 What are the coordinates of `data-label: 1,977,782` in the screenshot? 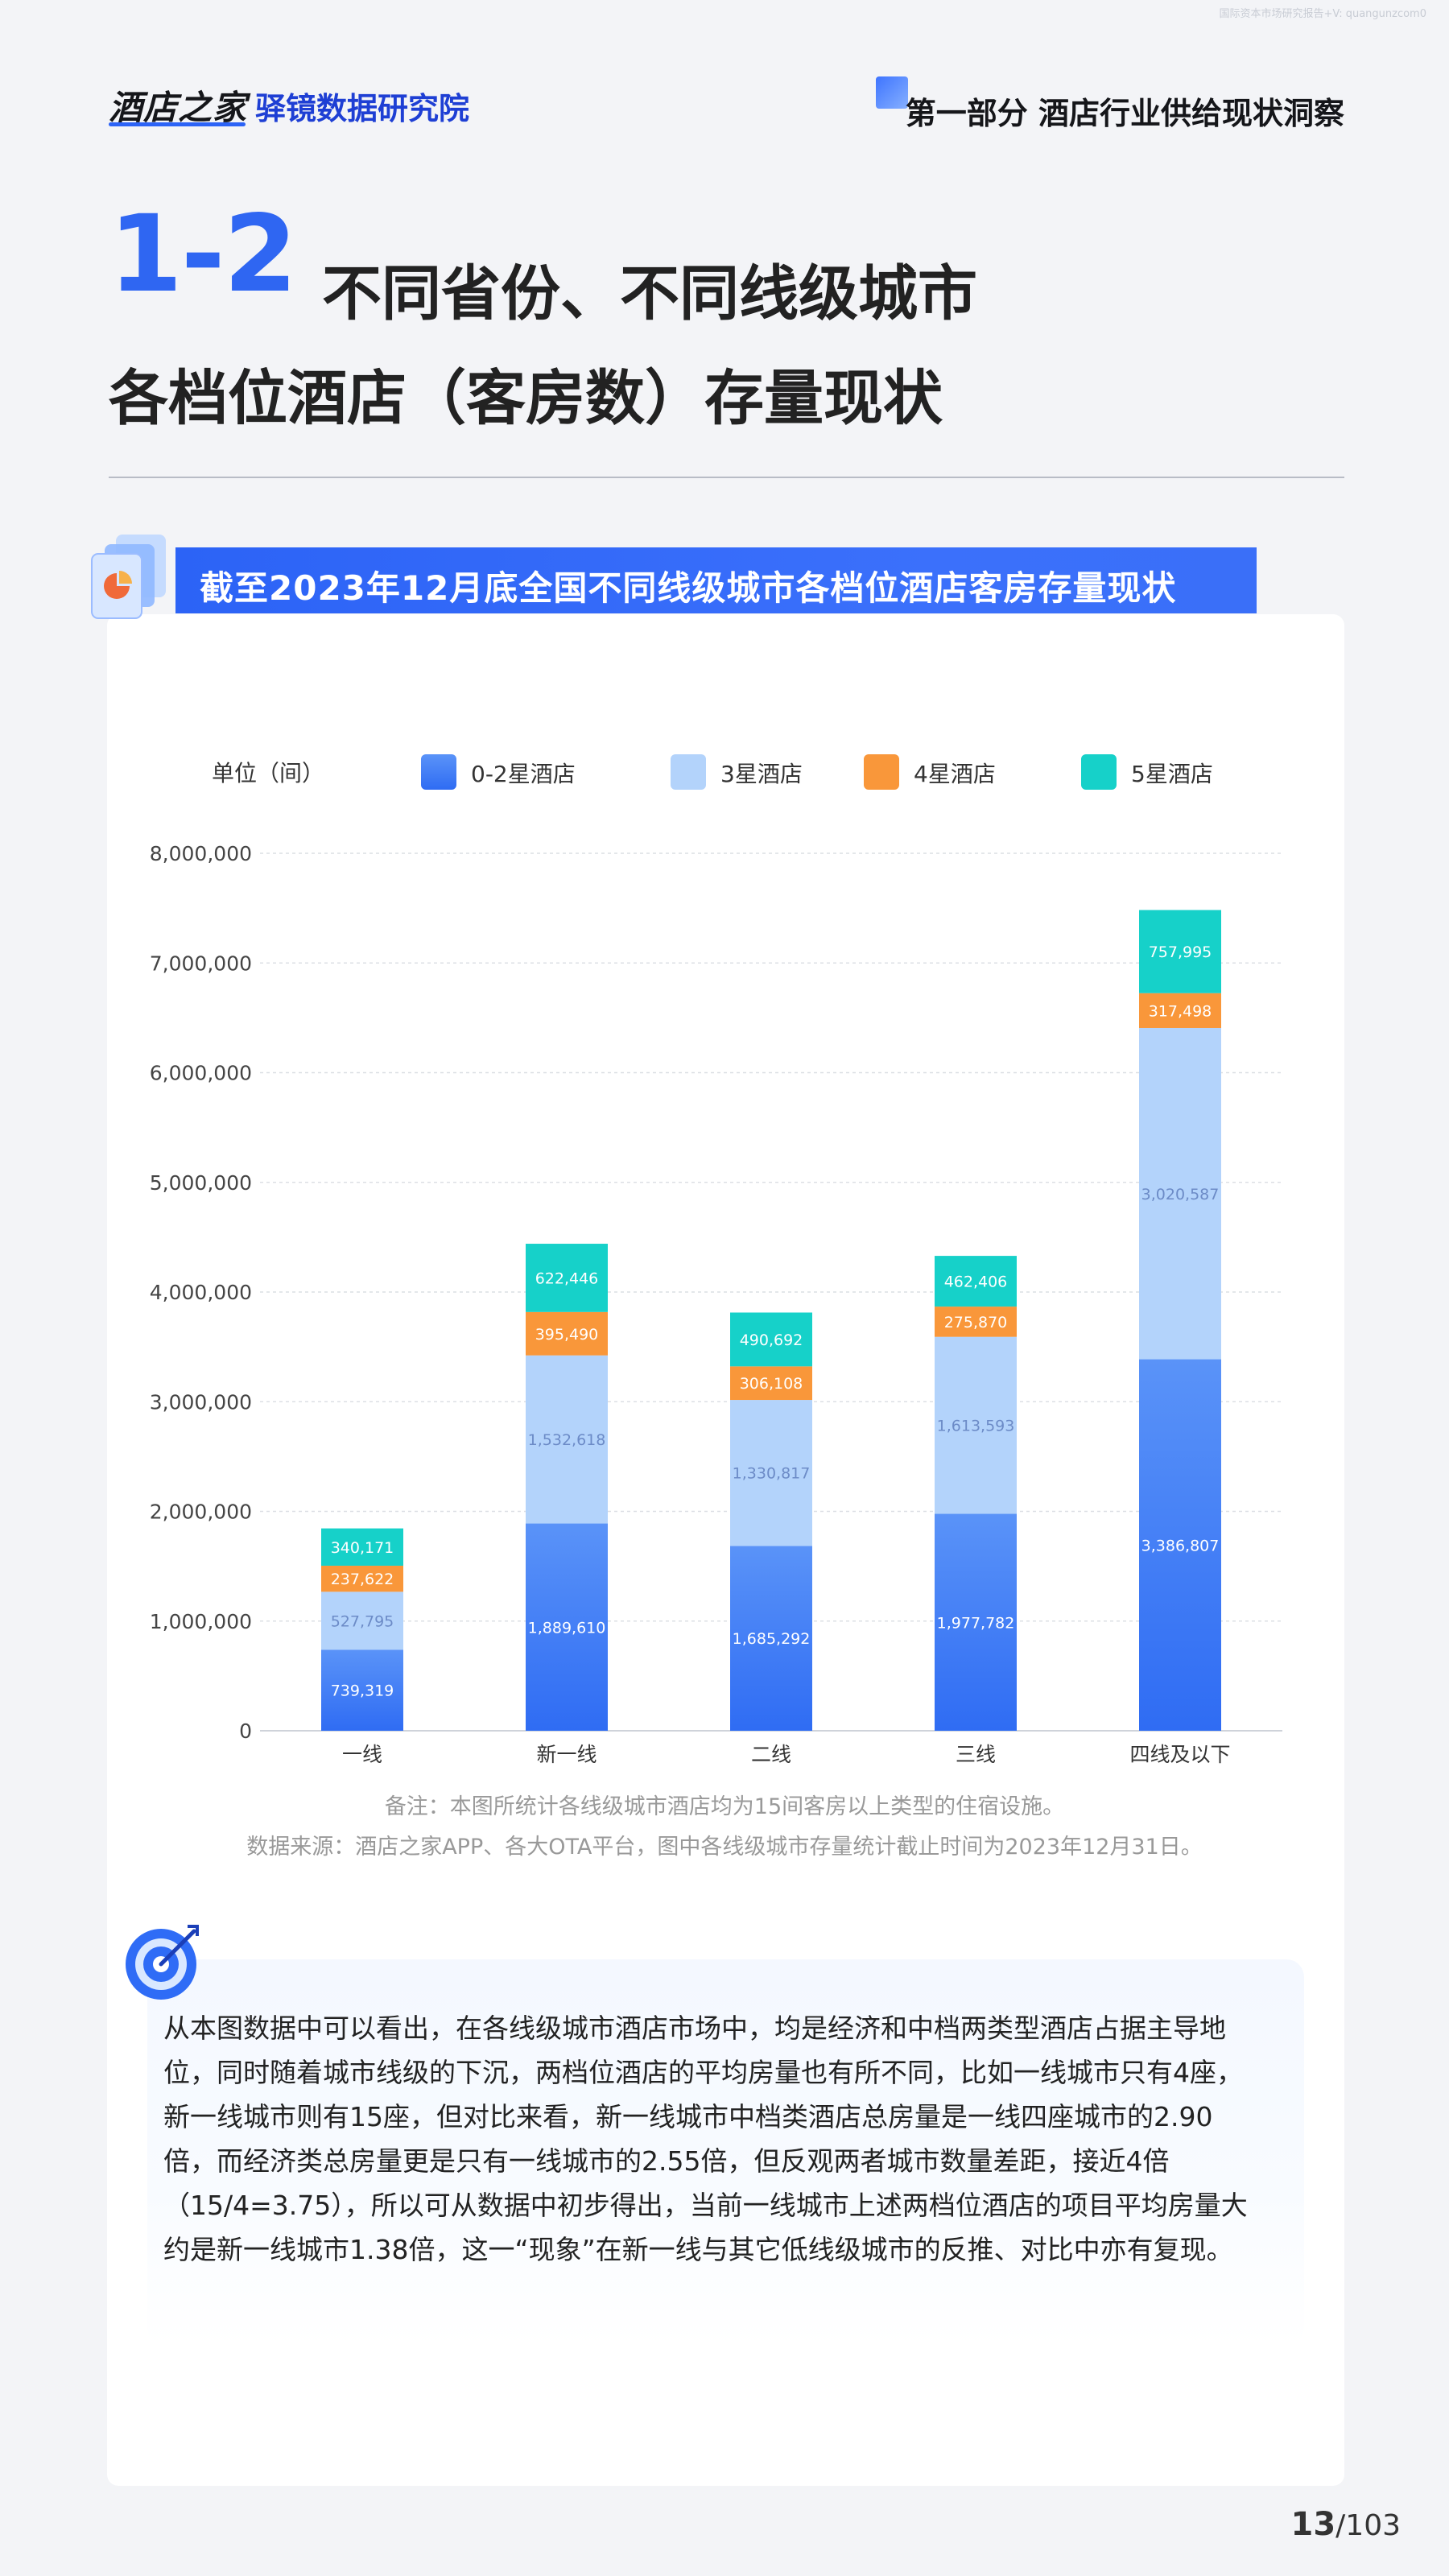 It's located at (976, 1623).